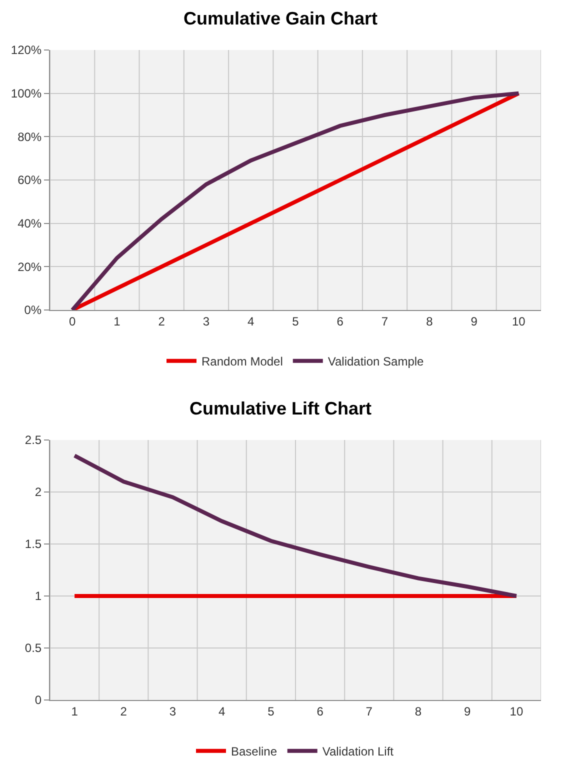  What do you see at coordinates (30, 267) in the screenshot?
I see `y-tick-label: 20%` at bounding box center [30, 267].